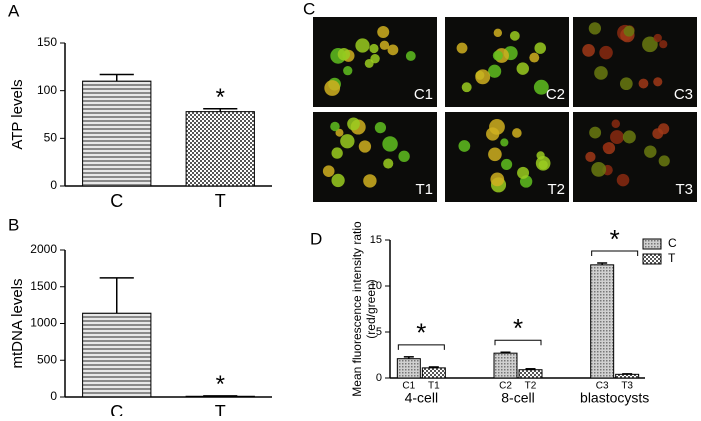 This screenshot has height=421, width=701. Describe the element at coordinates (357, 309) in the screenshot. I see `y-axis-title: Mean fluorescence intensity ratio` at that location.